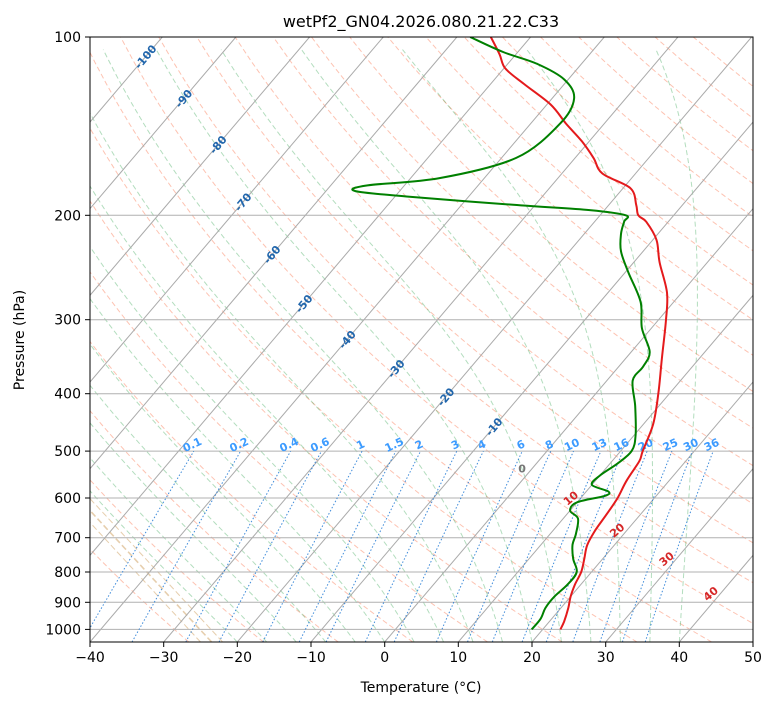 The image size is (775, 708). Describe the element at coordinates (421, 22) in the screenshot. I see `chart-title: wetPf2_GN04.2026.080.21.22.C33` at that location.